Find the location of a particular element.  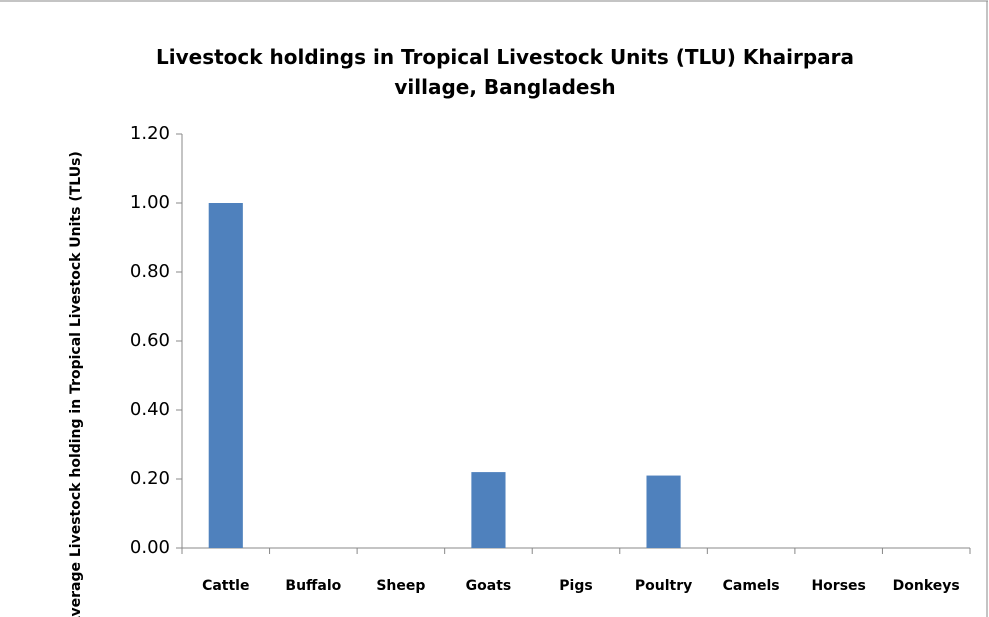

x-tick-label: Buffalo is located at coordinates (313, 586).